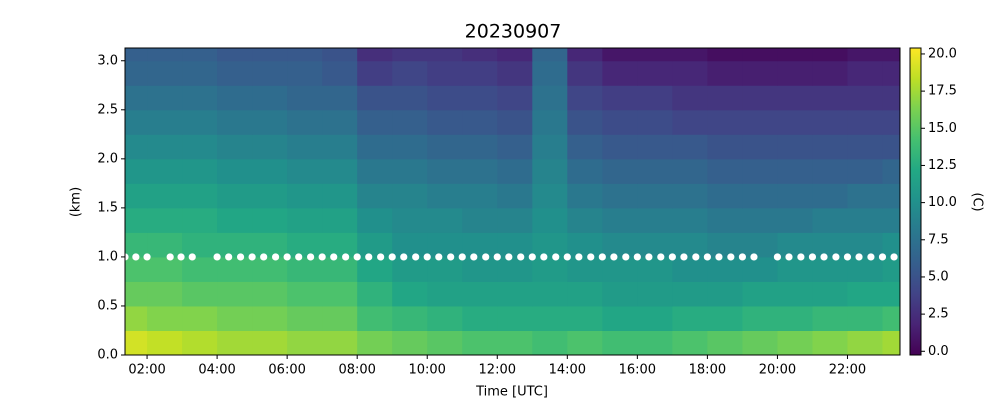 The image size is (1000, 400). I want to click on x-tick-label: 20:00, so click(777, 370).